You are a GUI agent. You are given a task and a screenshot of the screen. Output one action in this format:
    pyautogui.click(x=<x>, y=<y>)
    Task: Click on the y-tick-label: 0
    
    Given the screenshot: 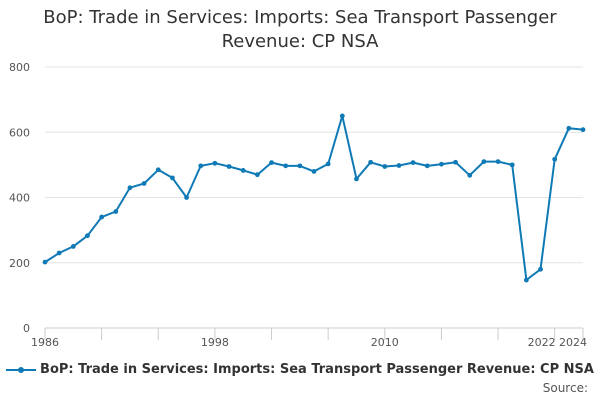 What is the action you would take?
    pyautogui.click(x=26, y=328)
    